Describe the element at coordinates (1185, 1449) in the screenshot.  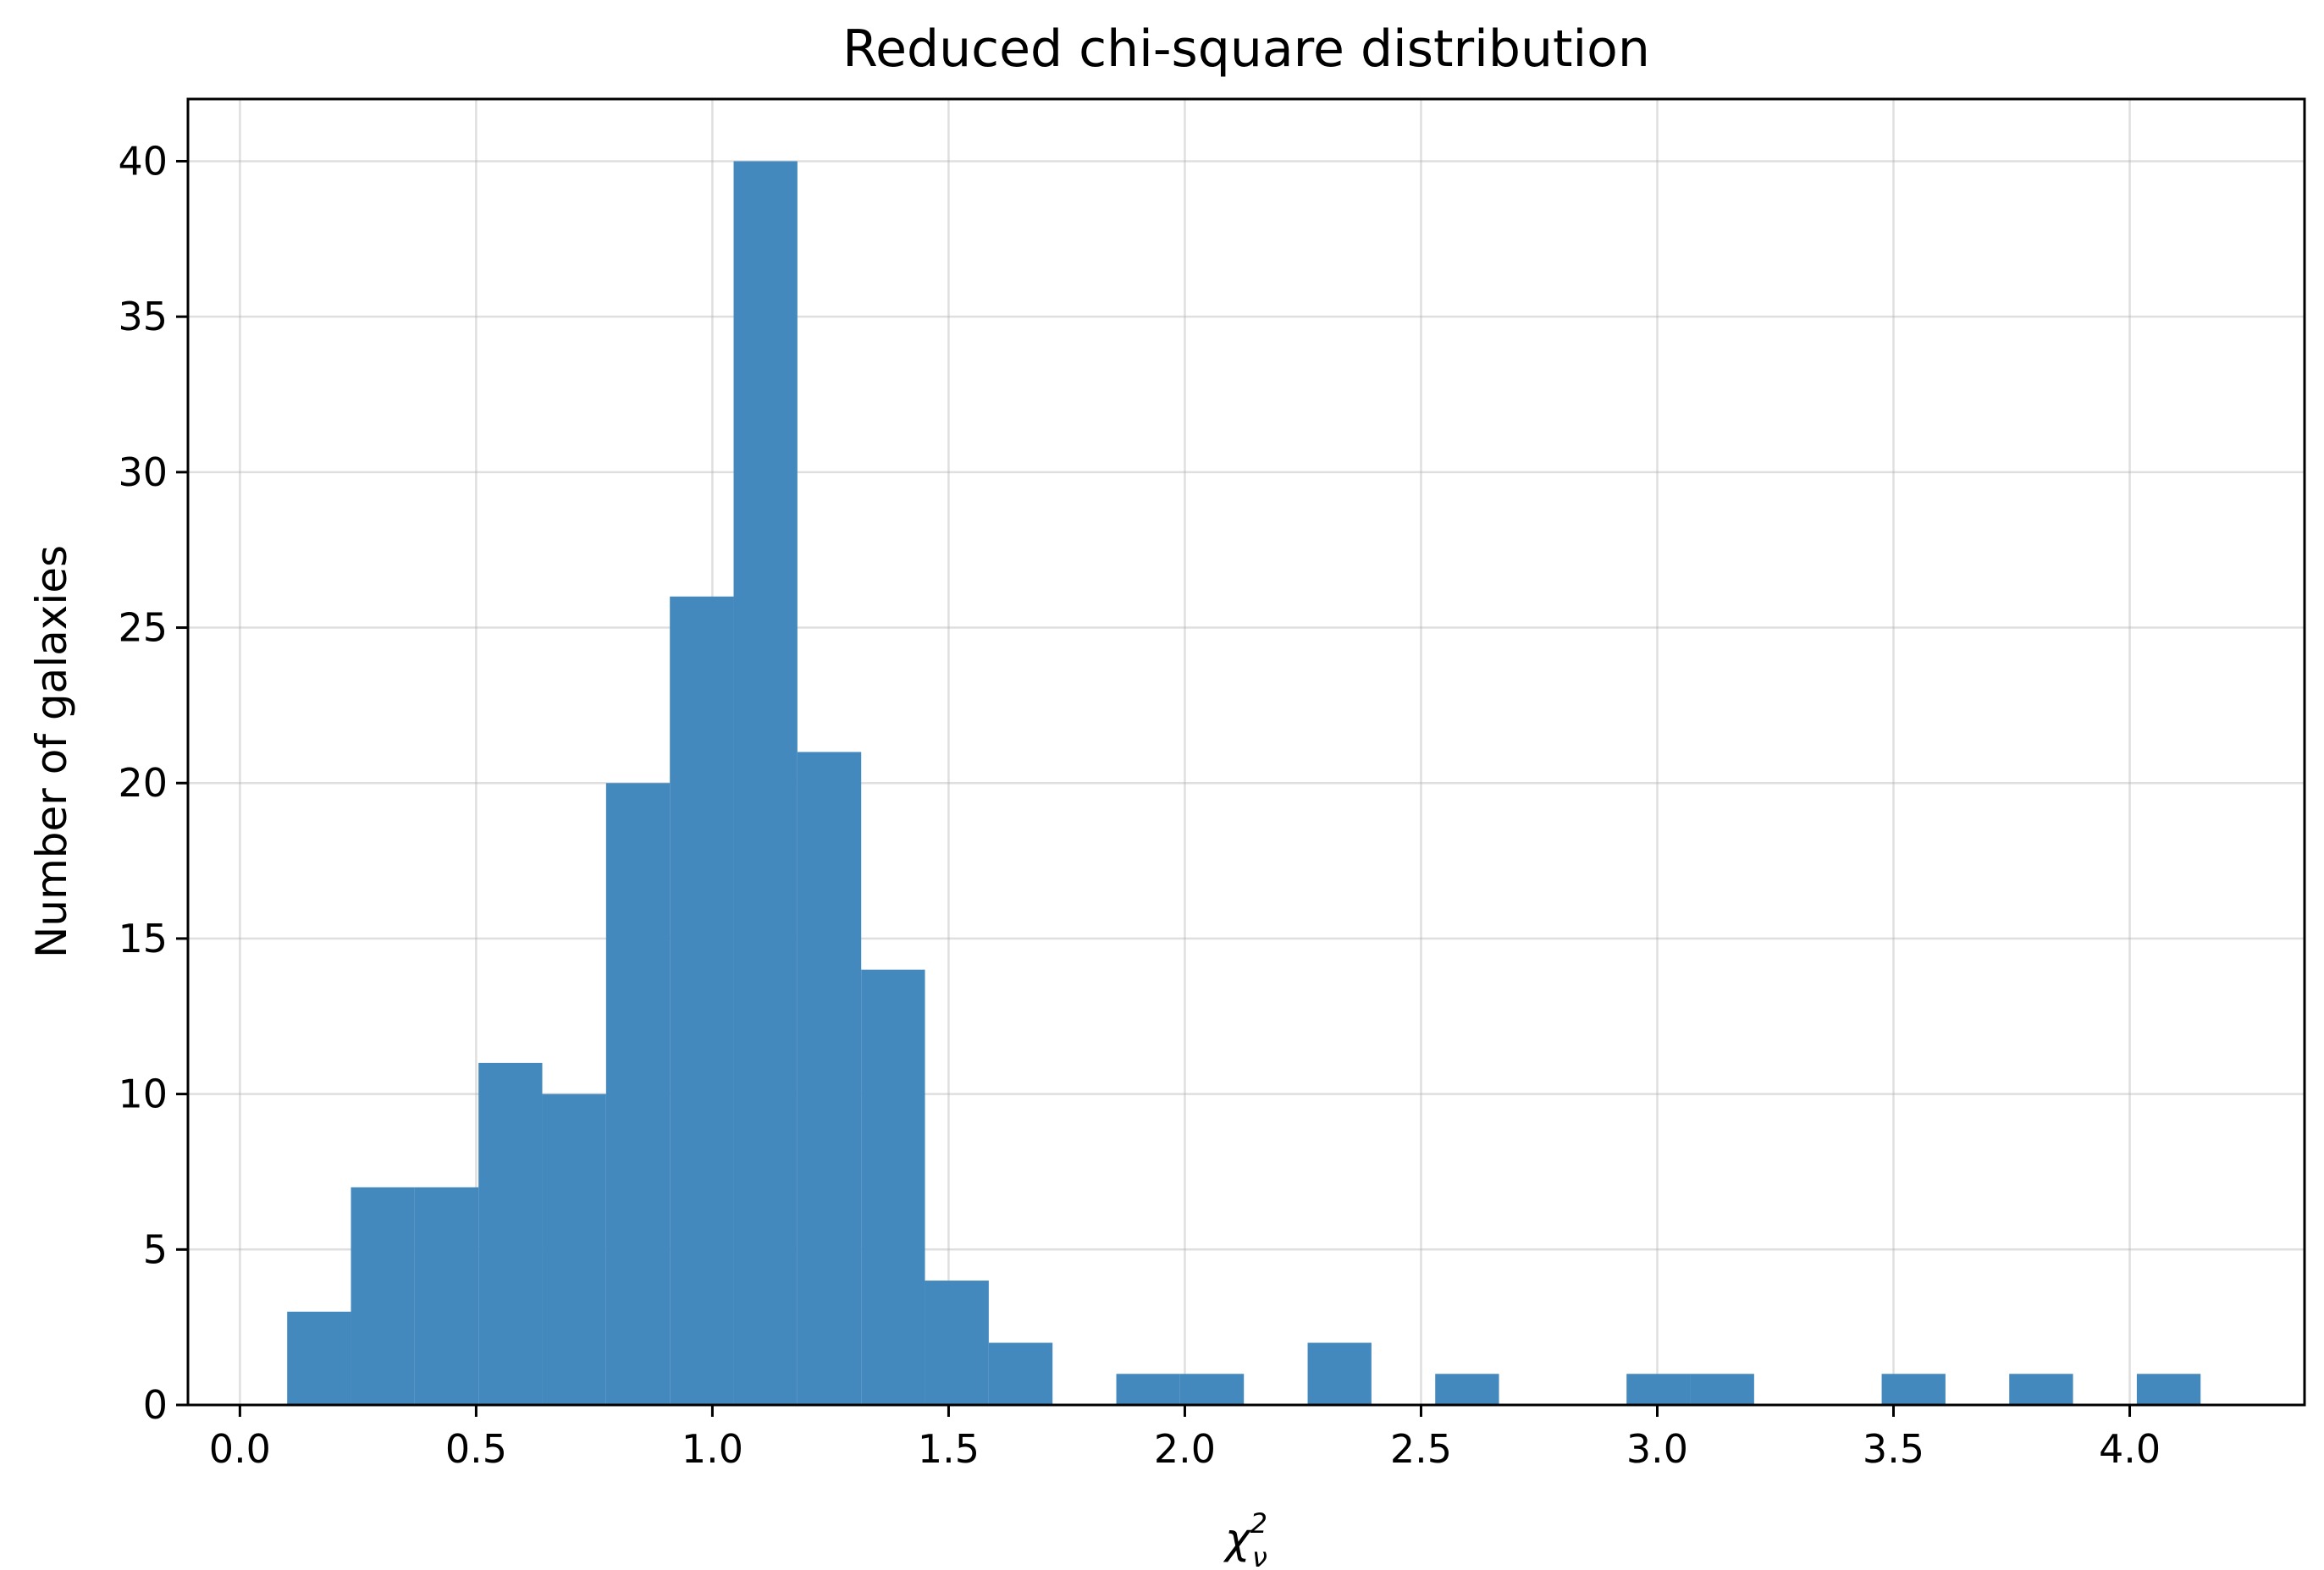
I see `x-tick-label: 2.0` at that location.